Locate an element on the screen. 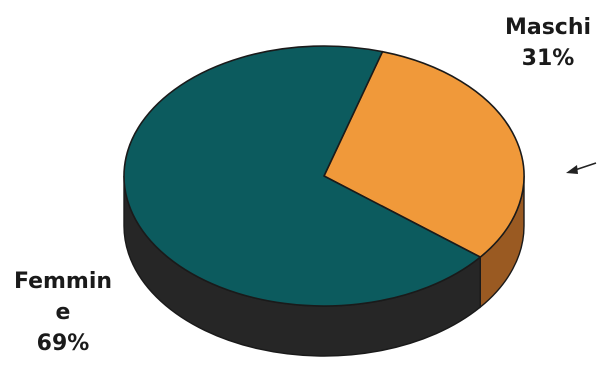 The height and width of the screenshot is (371, 599). slice-label-femmine-percent: 69% is located at coordinates (63, 343).